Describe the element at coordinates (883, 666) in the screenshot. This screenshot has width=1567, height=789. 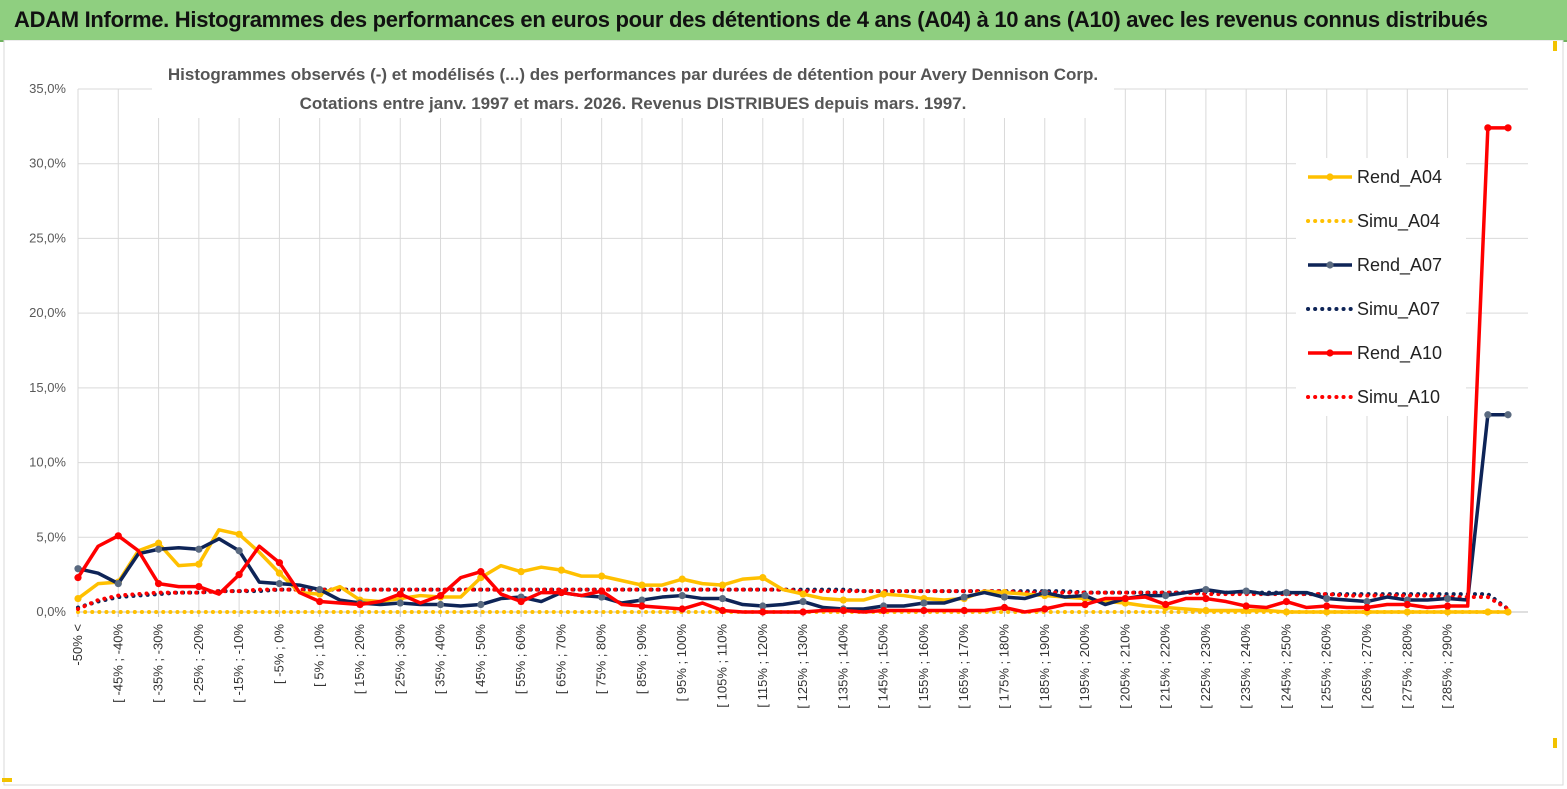
I see `x-tick-label: [ 145% ; 150%` at that location.